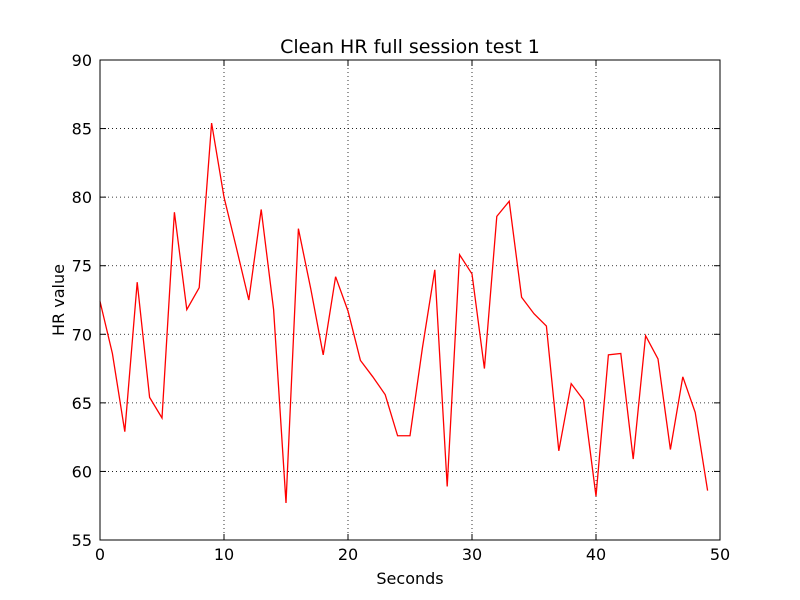 This screenshot has height=600, width=800. I want to click on x-tick-label: 50, so click(720, 554).